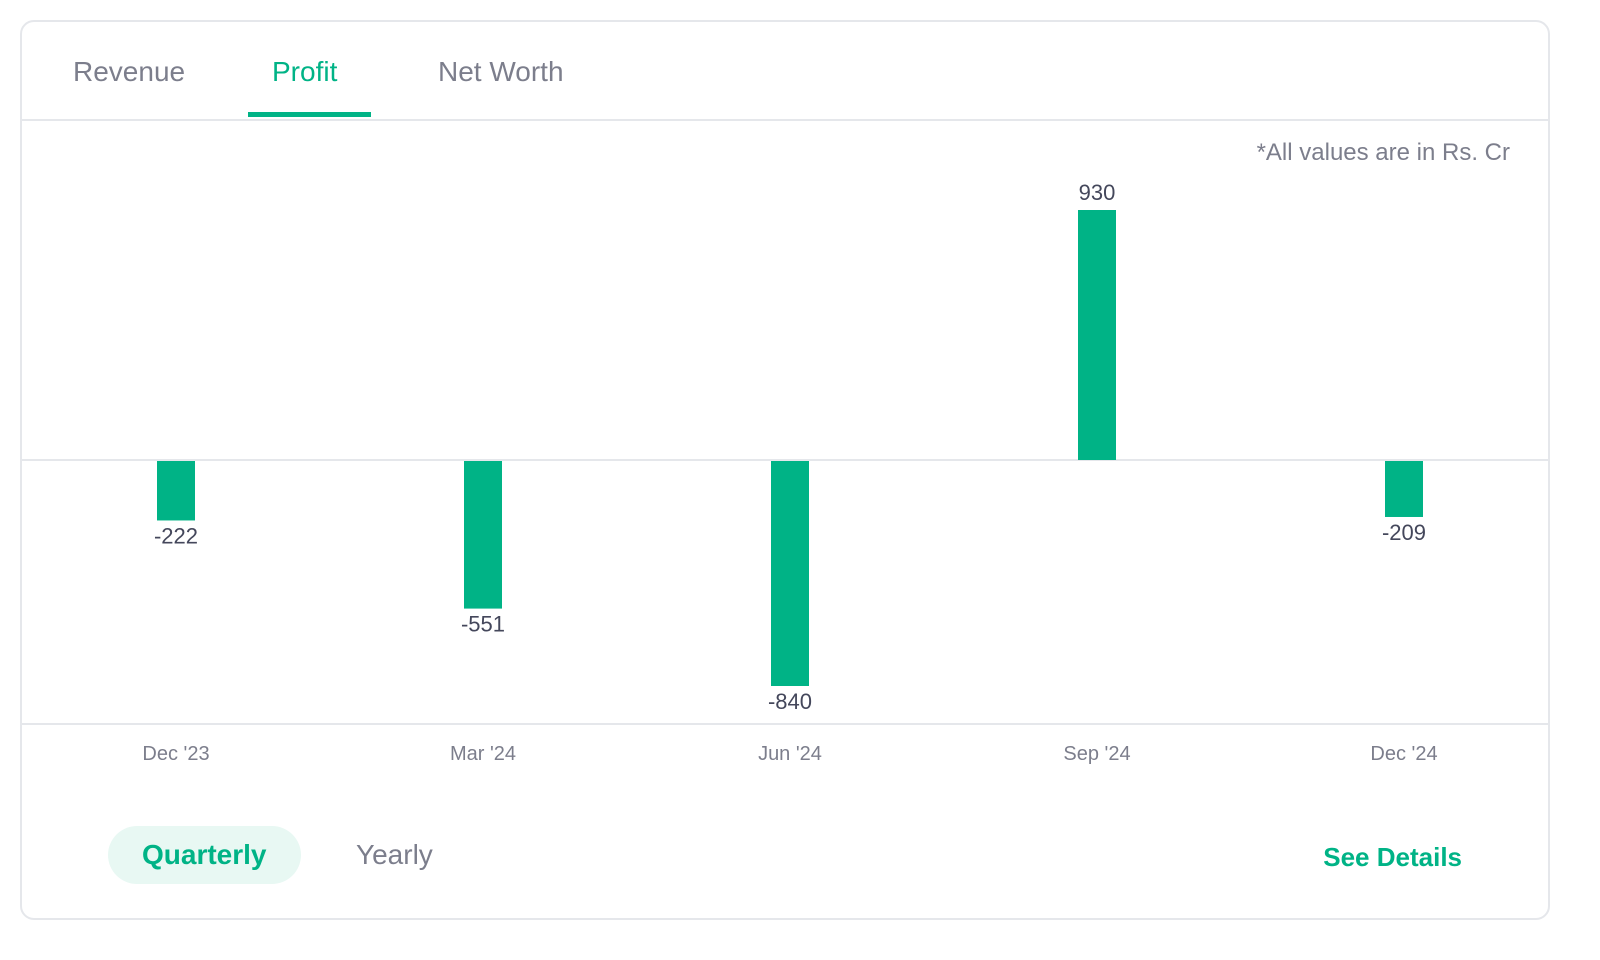 Image resolution: width=1600 pixels, height=960 pixels. Describe the element at coordinates (1392, 857) in the screenshot. I see `see-details-link: See Details` at that location.